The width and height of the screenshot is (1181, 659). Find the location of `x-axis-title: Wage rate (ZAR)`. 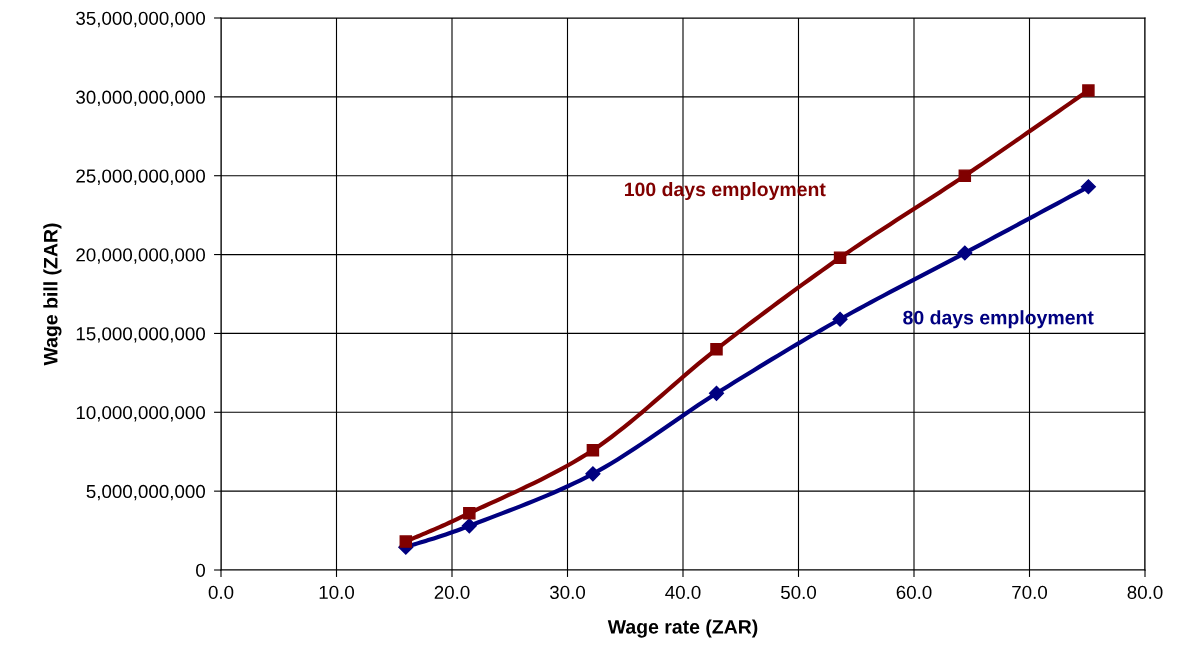

x-axis-title: Wage rate (ZAR) is located at coordinates (682, 628).